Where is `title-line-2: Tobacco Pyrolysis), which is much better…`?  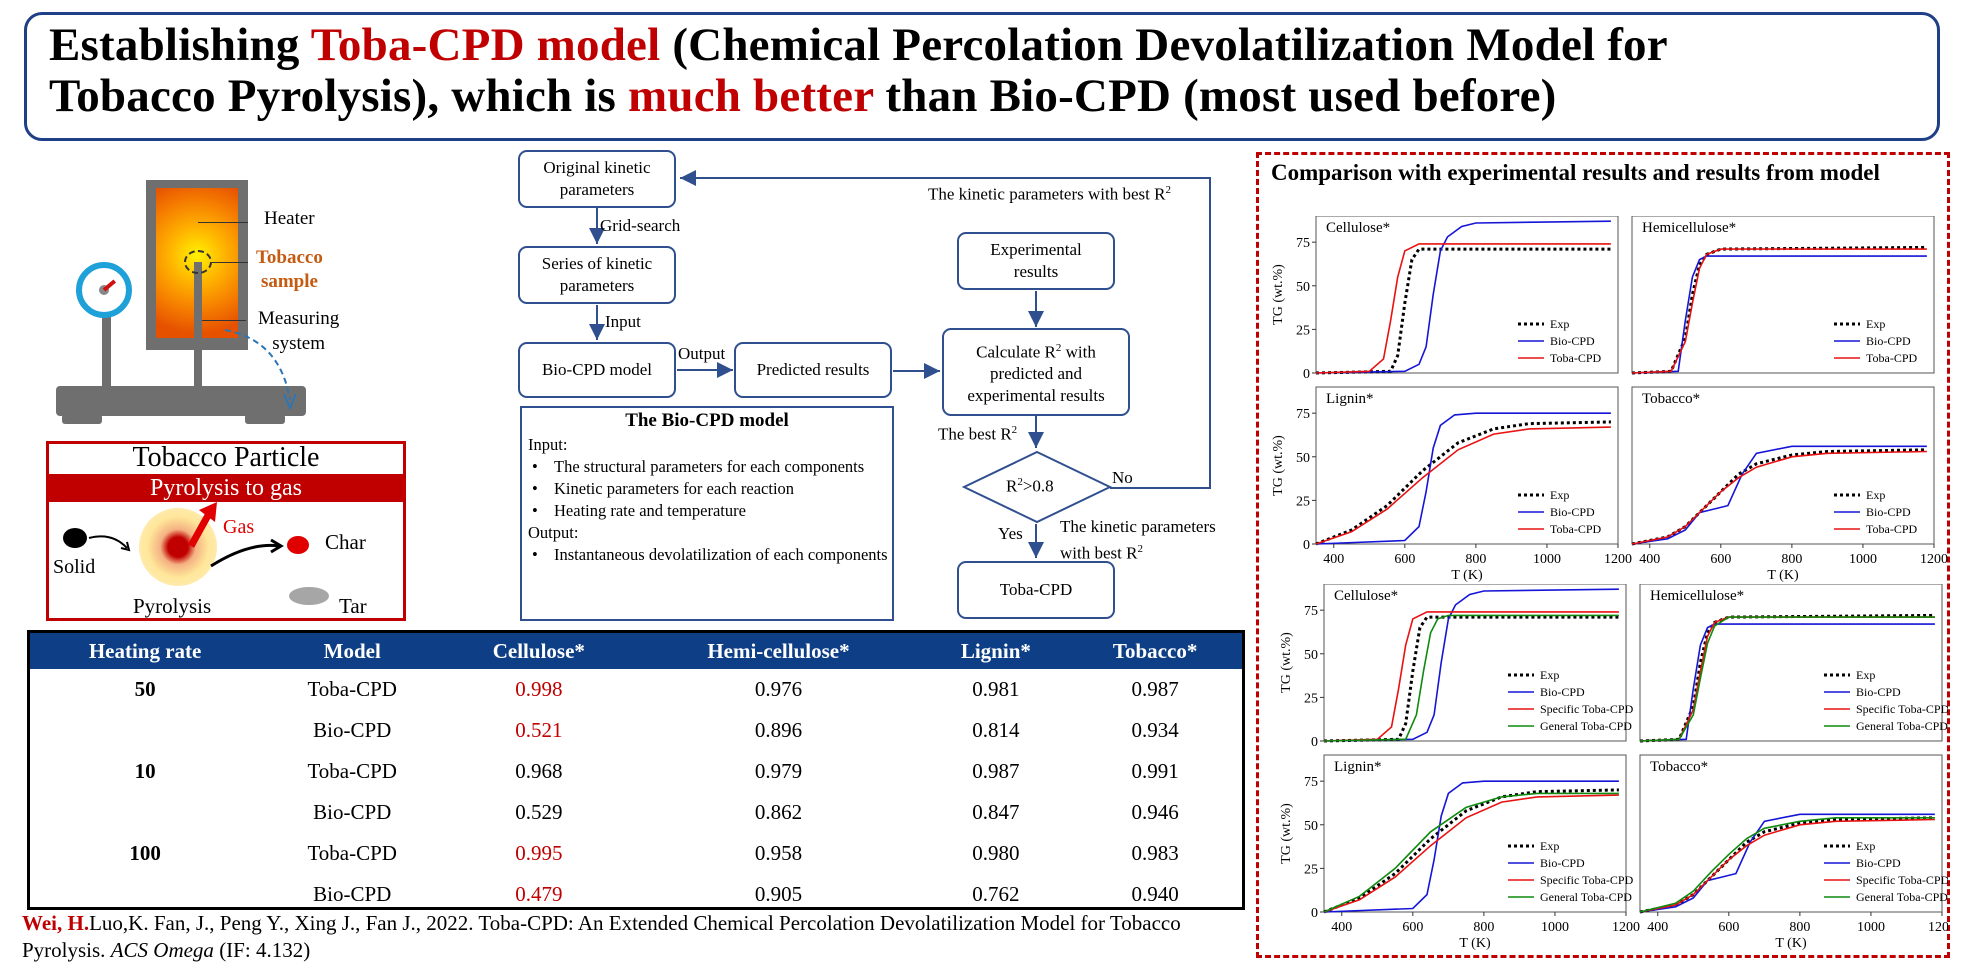 title-line-2: Tobacco Pyrolysis), which is much better… is located at coordinates (803, 96).